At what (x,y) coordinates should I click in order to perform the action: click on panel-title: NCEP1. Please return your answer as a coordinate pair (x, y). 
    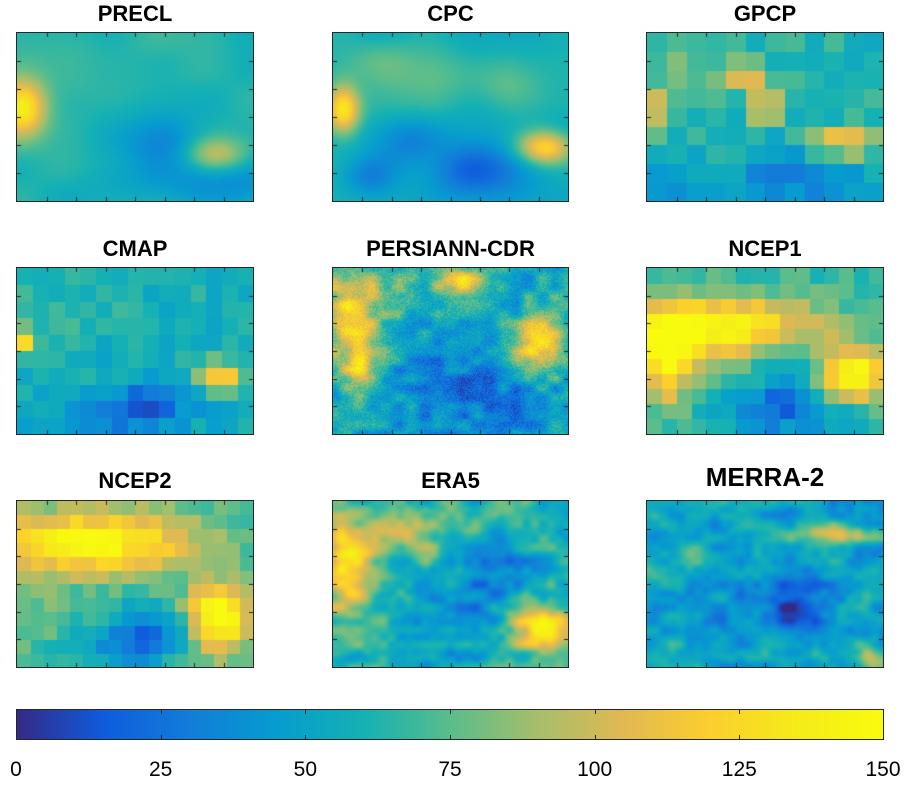
    Looking at the image, I should click on (765, 248).